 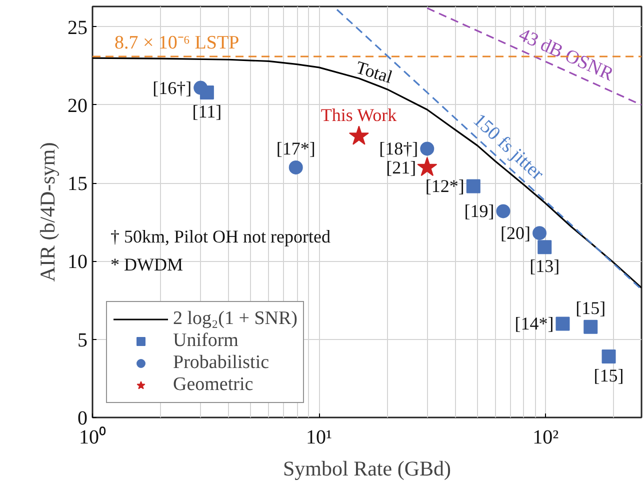 What do you see at coordinates (235, 319) in the screenshot?
I see `legend-label: 2 log₂(1 + SNR)` at bounding box center [235, 319].